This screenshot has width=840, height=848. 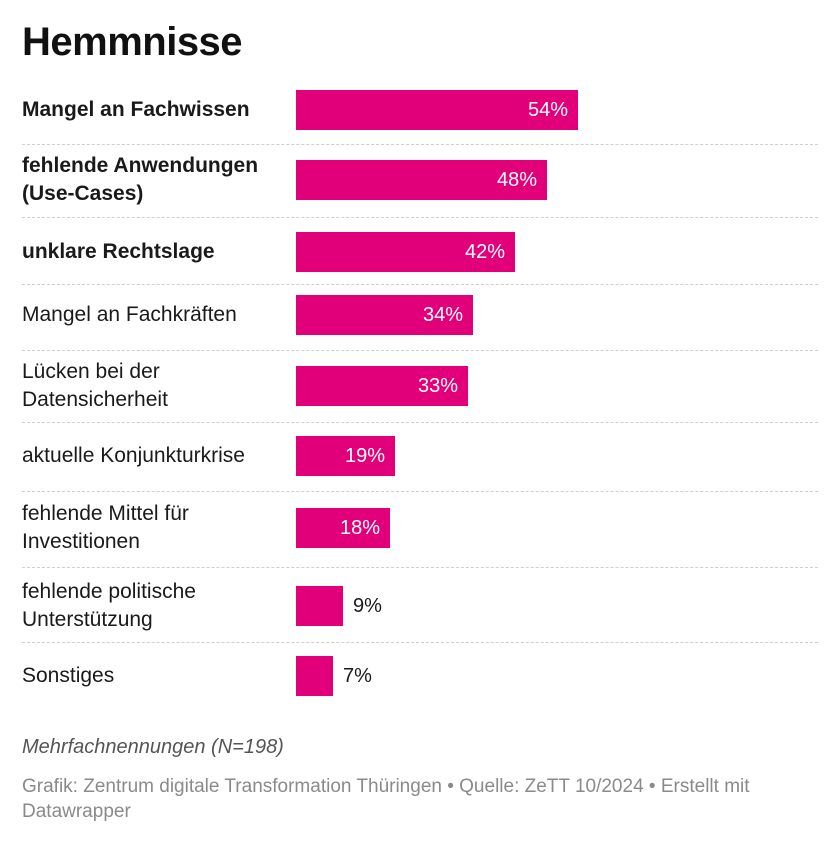 I want to click on chart-row: fehlende politische Unterstützung 9%, so click(x=420, y=605).